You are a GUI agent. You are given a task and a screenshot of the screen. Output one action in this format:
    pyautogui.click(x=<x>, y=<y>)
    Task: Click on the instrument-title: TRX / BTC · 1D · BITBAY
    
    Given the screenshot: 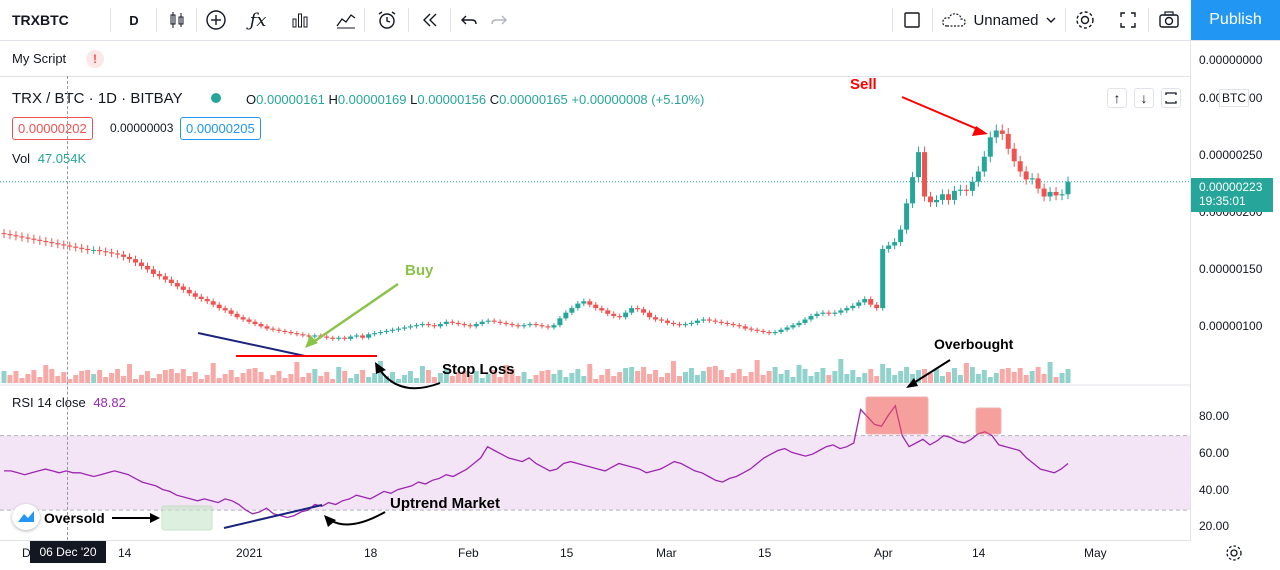 What is the action you would take?
    pyautogui.click(x=97, y=98)
    